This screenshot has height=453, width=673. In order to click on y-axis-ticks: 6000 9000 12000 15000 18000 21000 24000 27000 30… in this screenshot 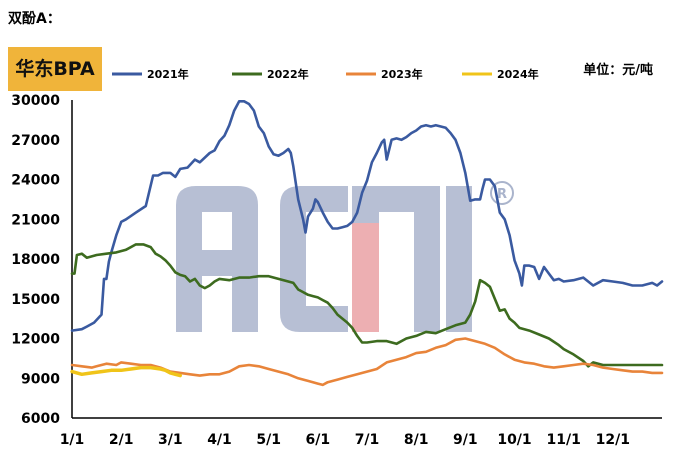, I will do `click(35, 260)`.